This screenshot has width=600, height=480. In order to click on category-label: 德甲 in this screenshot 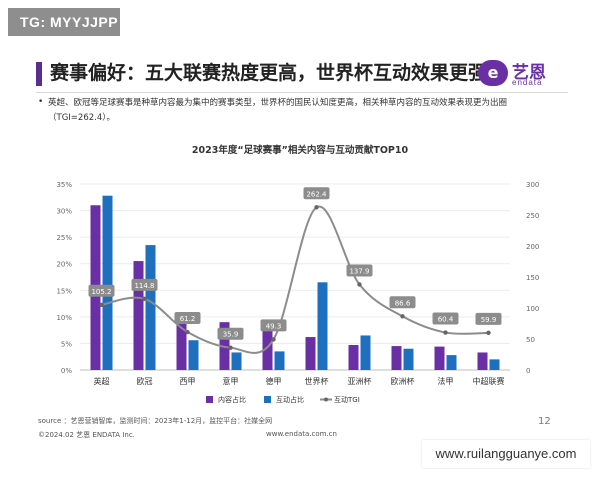, I will do `click(274, 381)`.